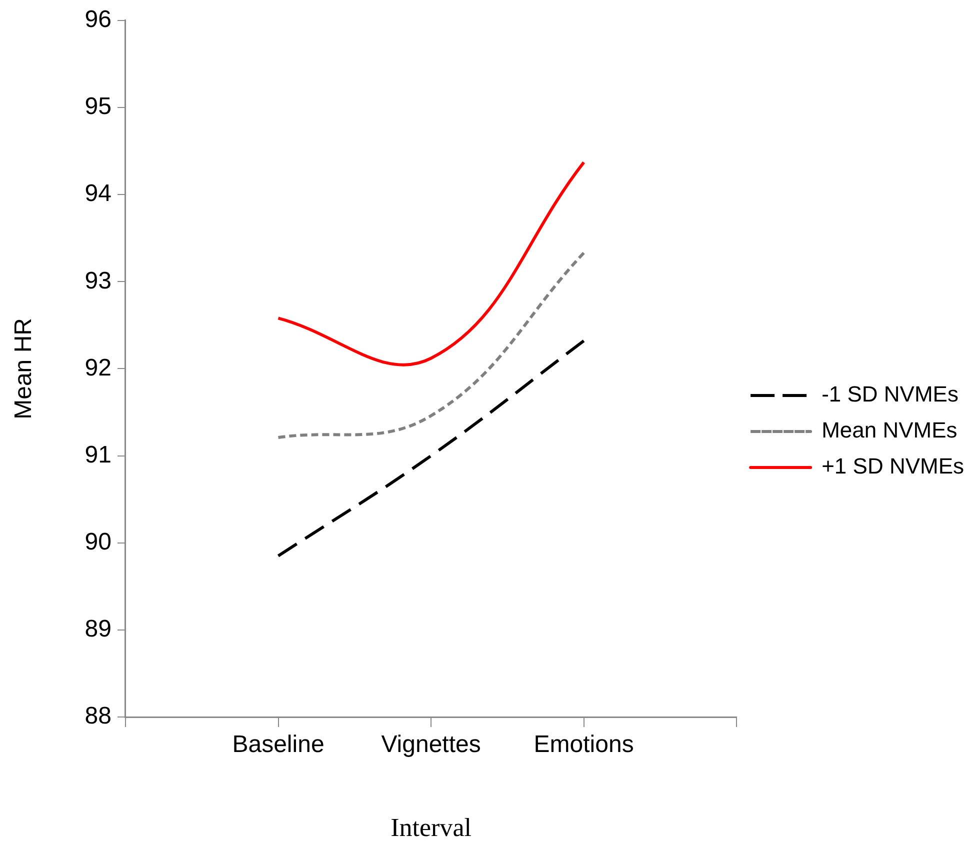 This screenshot has height=859, width=978. Describe the element at coordinates (584, 744) in the screenshot. I see `x-tick-label: Emotions` at that location.